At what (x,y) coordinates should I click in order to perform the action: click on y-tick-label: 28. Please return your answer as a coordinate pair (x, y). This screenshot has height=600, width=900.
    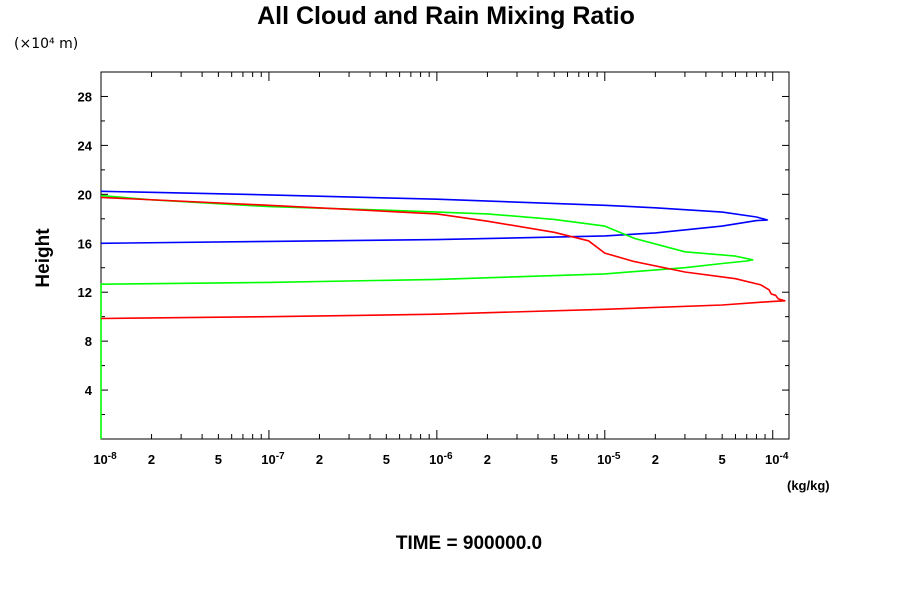
    Looking at the image, I should click on (85, 96).